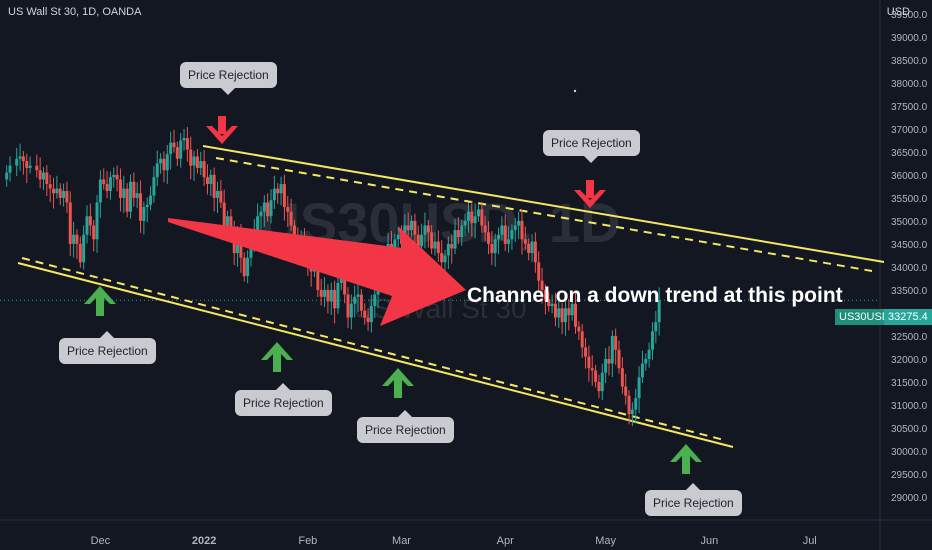 This screenshot has height=550, width=932. What do you see at coordinates (693, 499) in the screenshot?
I see `callout-rejection-bottom-4: Price Rejection` at bounding box center [693, 499].